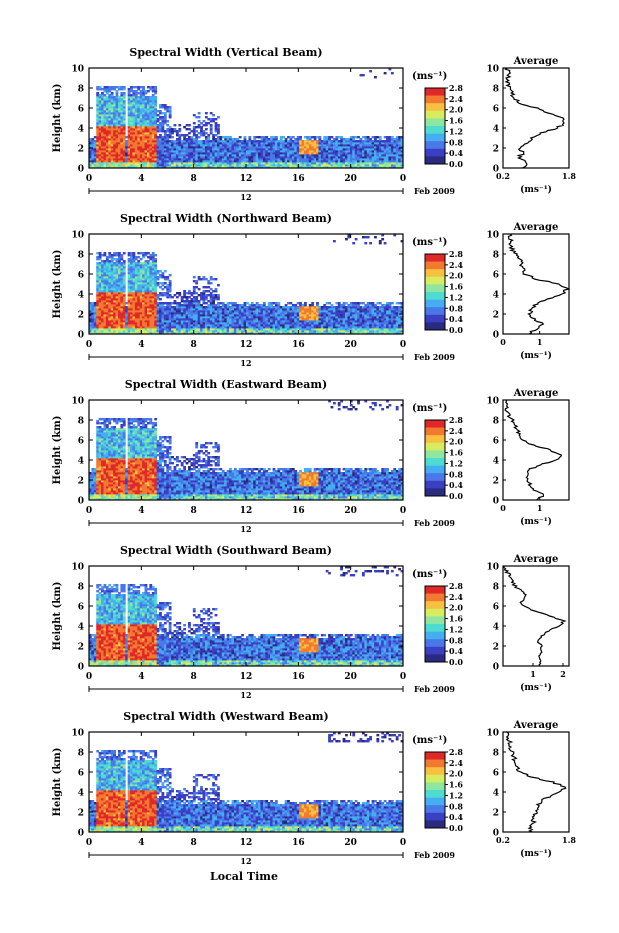 The height and width of the screenshot is (933, 619). What do you see at coordinates (81, 130) in the screenshot?
I see `y-tick-label: 4` at bounding box center [81, 130].